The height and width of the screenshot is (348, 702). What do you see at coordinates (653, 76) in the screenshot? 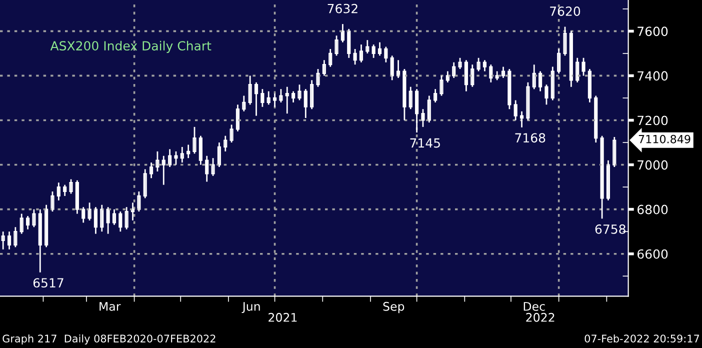
I see `y-tick-label: 7400` at bounding box center [653, 76].